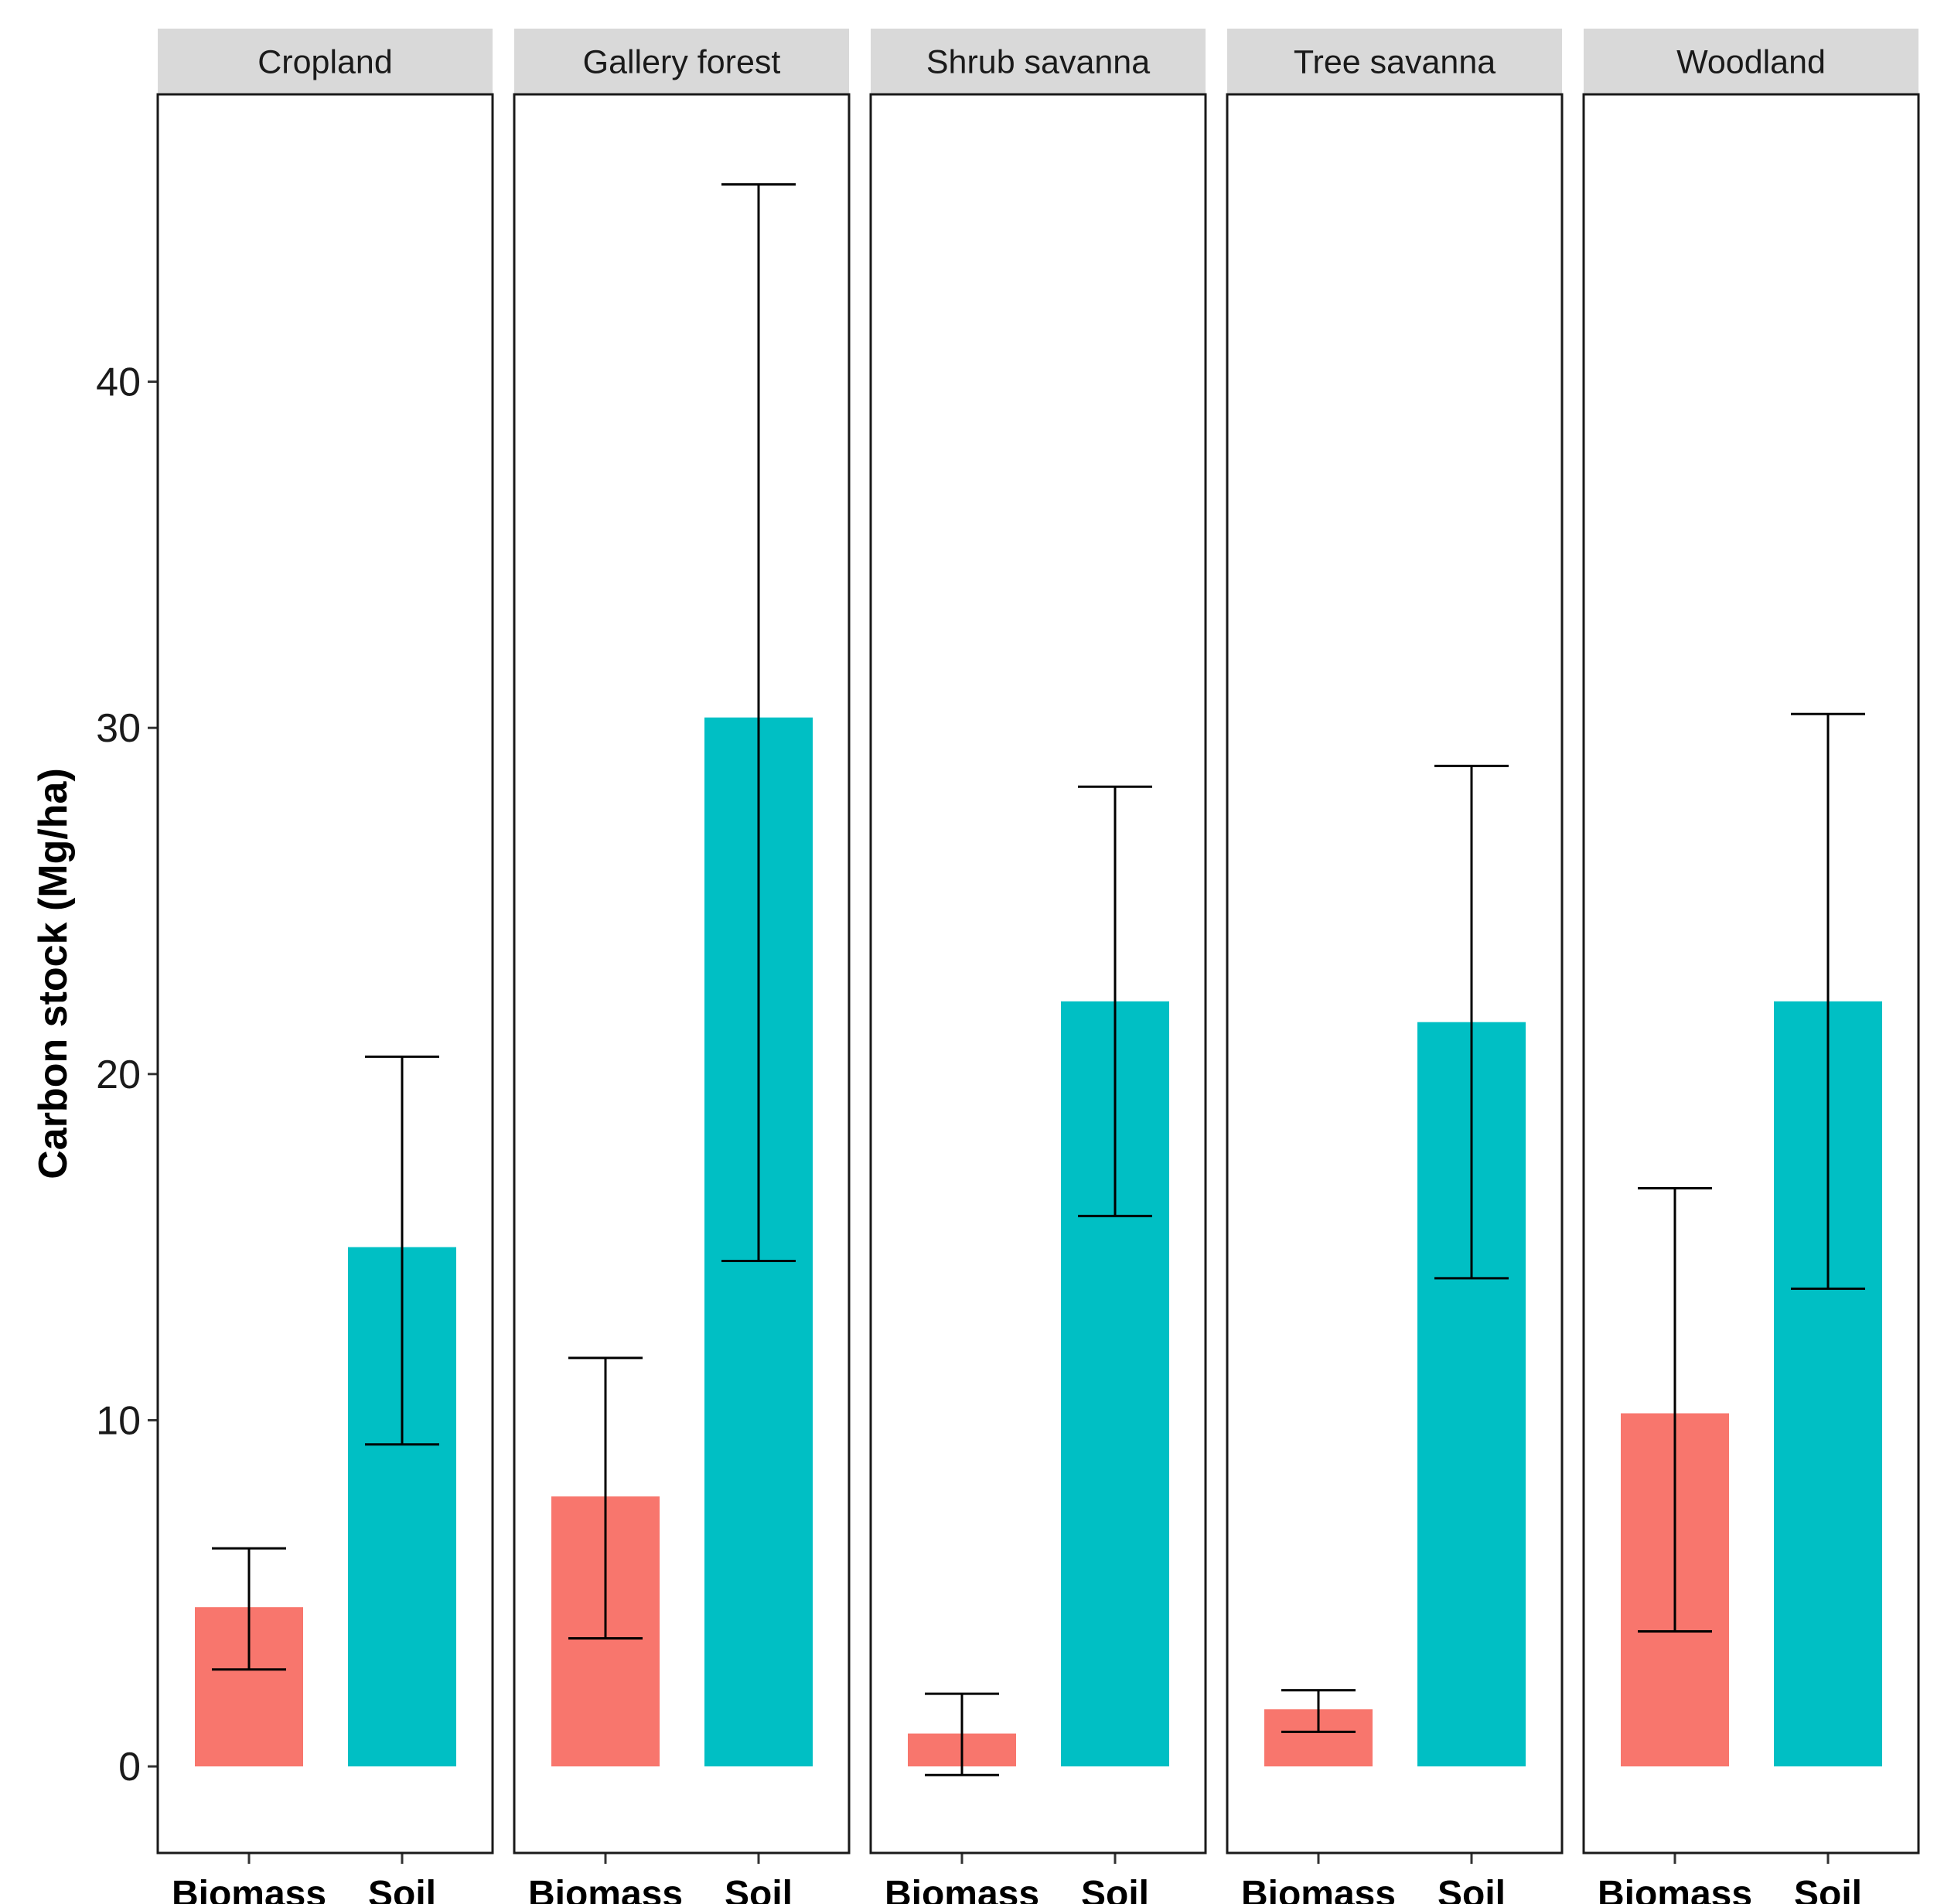 The image size is (1944, 1904). I want to click on facet-strip-label: Woodland, so click(1751, 62).